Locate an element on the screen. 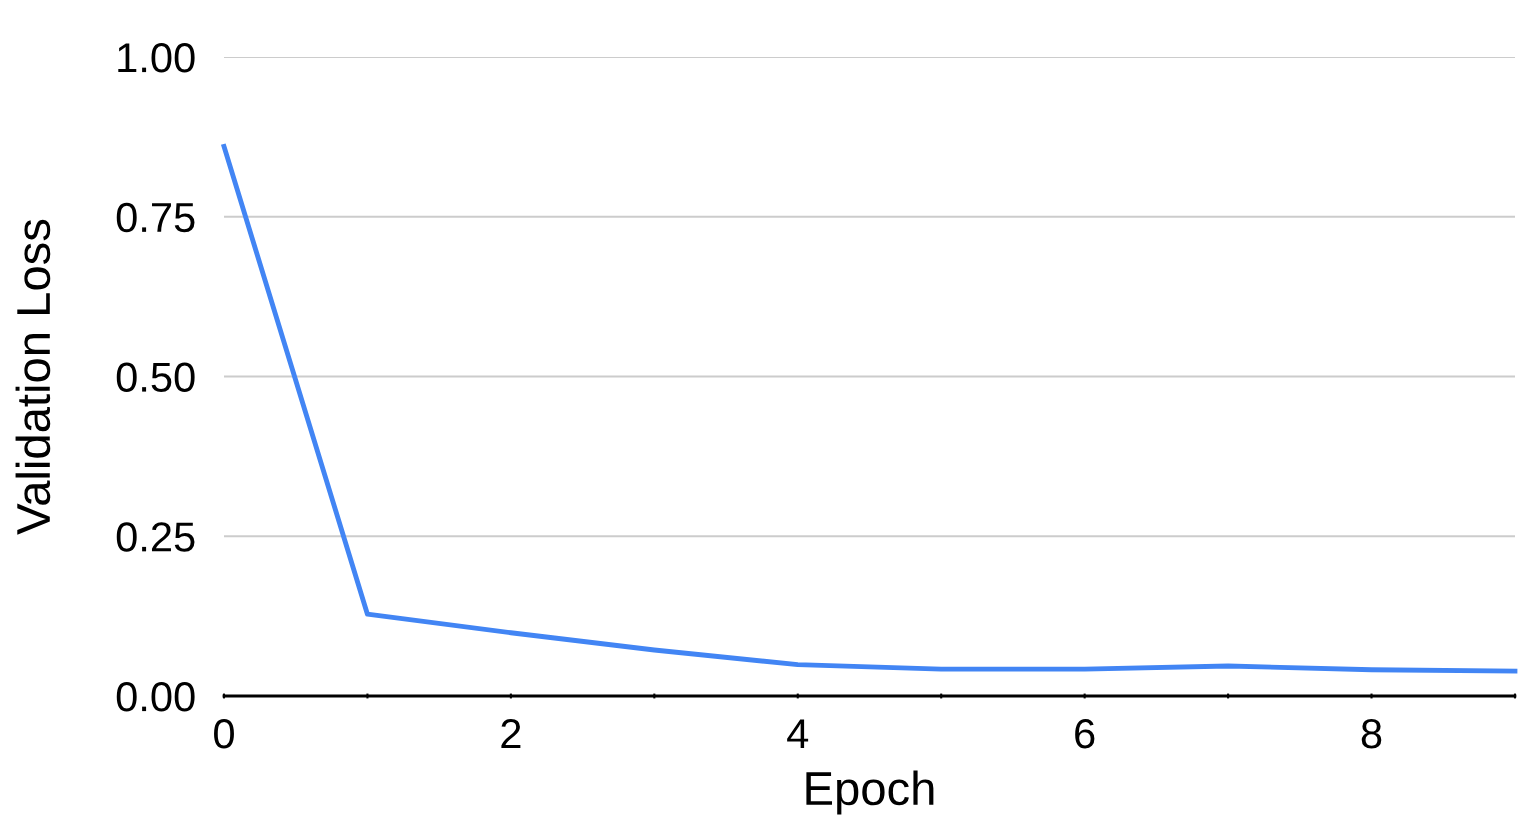 This screenshot has height=837, width=1518. x-tick-label: 6 is located at coordinates (1085, 733).